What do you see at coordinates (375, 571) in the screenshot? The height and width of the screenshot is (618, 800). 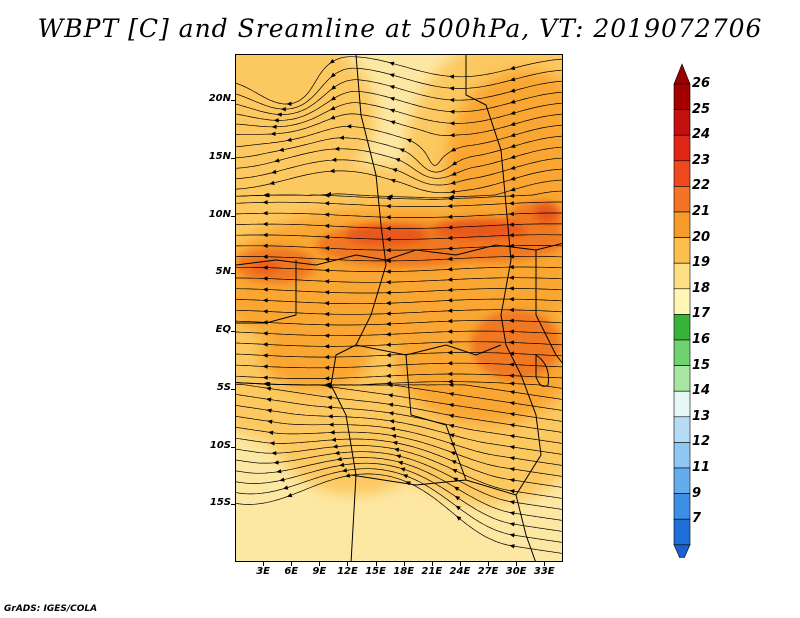 I see `lon-tick-label: 15E` at bounding box center [375, 571].